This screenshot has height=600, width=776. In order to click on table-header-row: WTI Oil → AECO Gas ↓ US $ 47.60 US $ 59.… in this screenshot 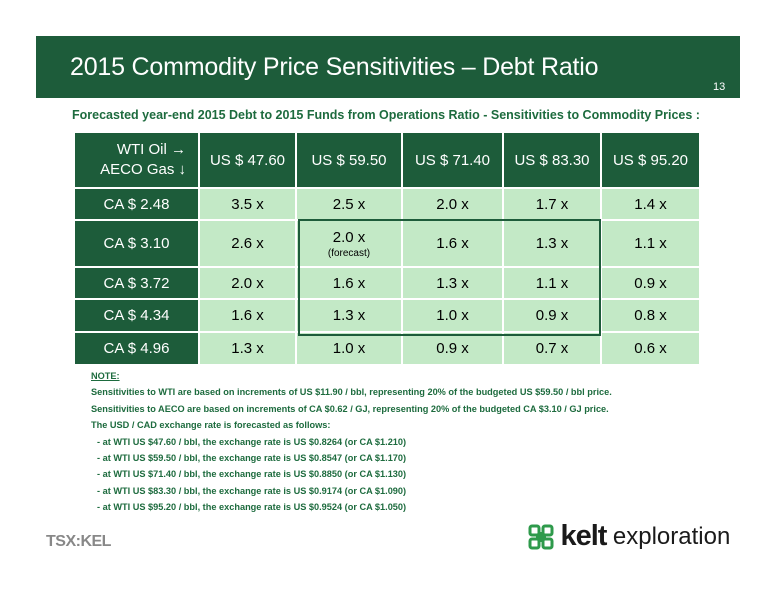, I will do `click(387, 160)`.